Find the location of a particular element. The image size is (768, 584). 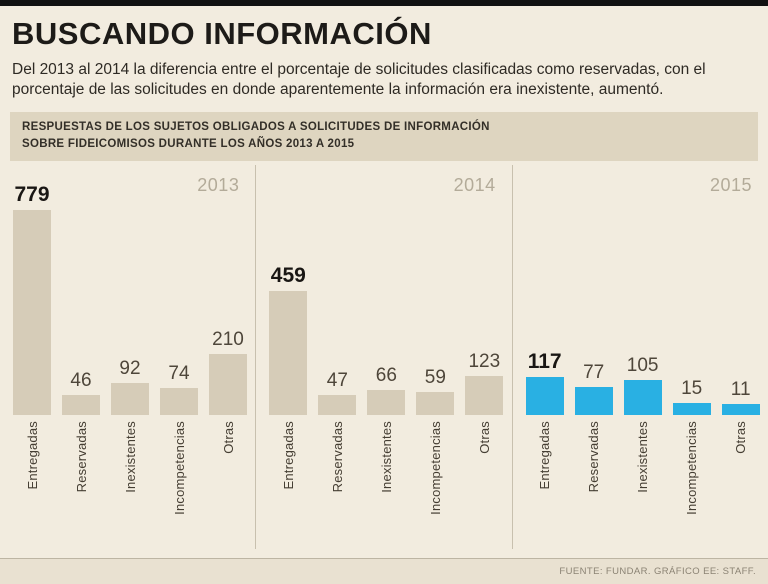

bar-cell-2013-entregadas: 779 is located at coordinates (32, 299).